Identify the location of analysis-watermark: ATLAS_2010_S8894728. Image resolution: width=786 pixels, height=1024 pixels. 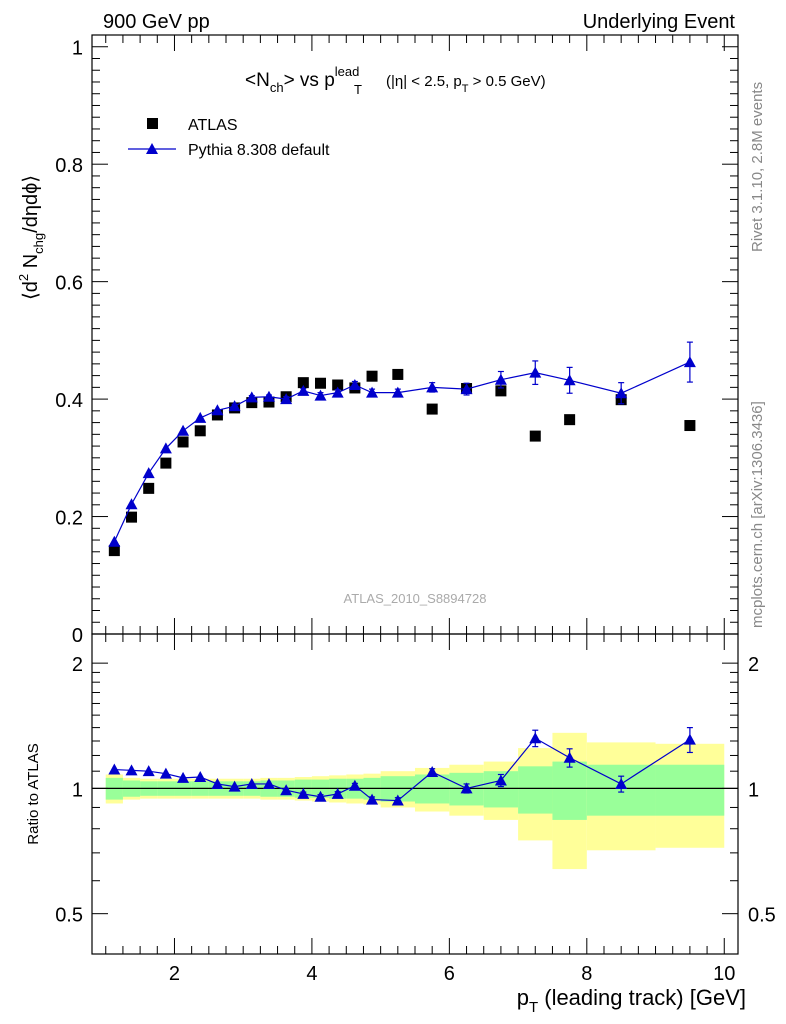
(415, 598).